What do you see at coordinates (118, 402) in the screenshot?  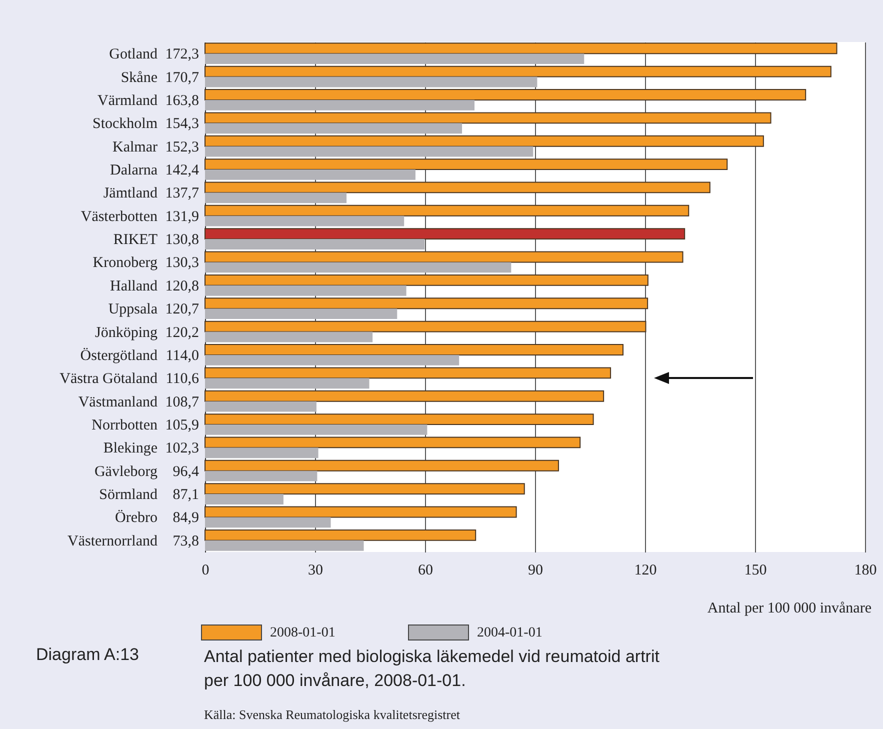 I see `y-tick-label: Västmanland` at bounding box center [118, 402].